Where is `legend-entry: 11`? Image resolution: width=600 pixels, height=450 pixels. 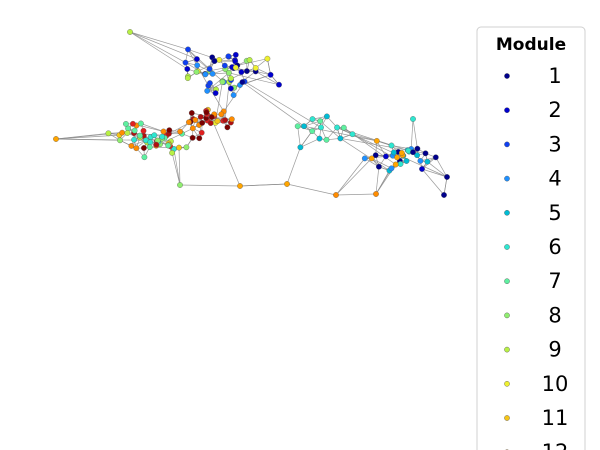
legend-entry: 11 is located at coordinates (536, 418).